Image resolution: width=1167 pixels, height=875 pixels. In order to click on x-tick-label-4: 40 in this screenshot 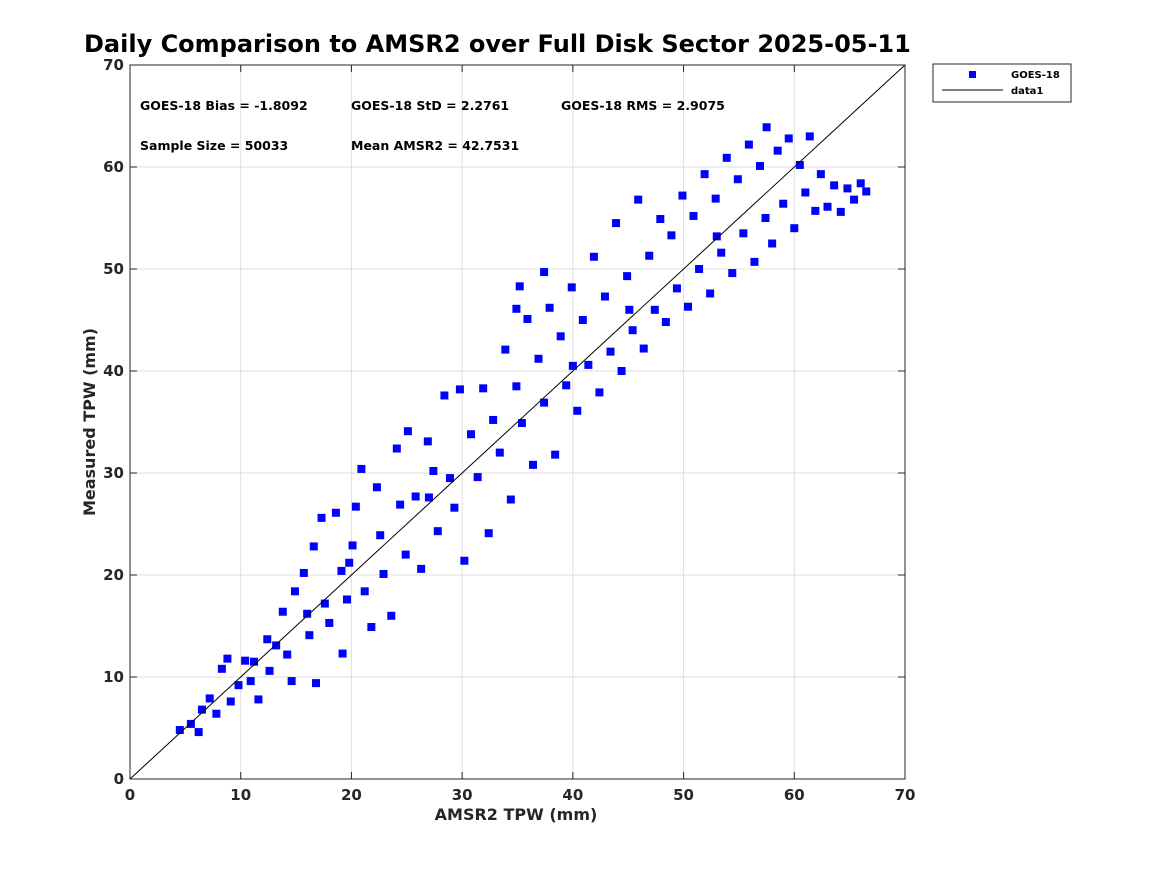, I will do `click(572, 795)`.